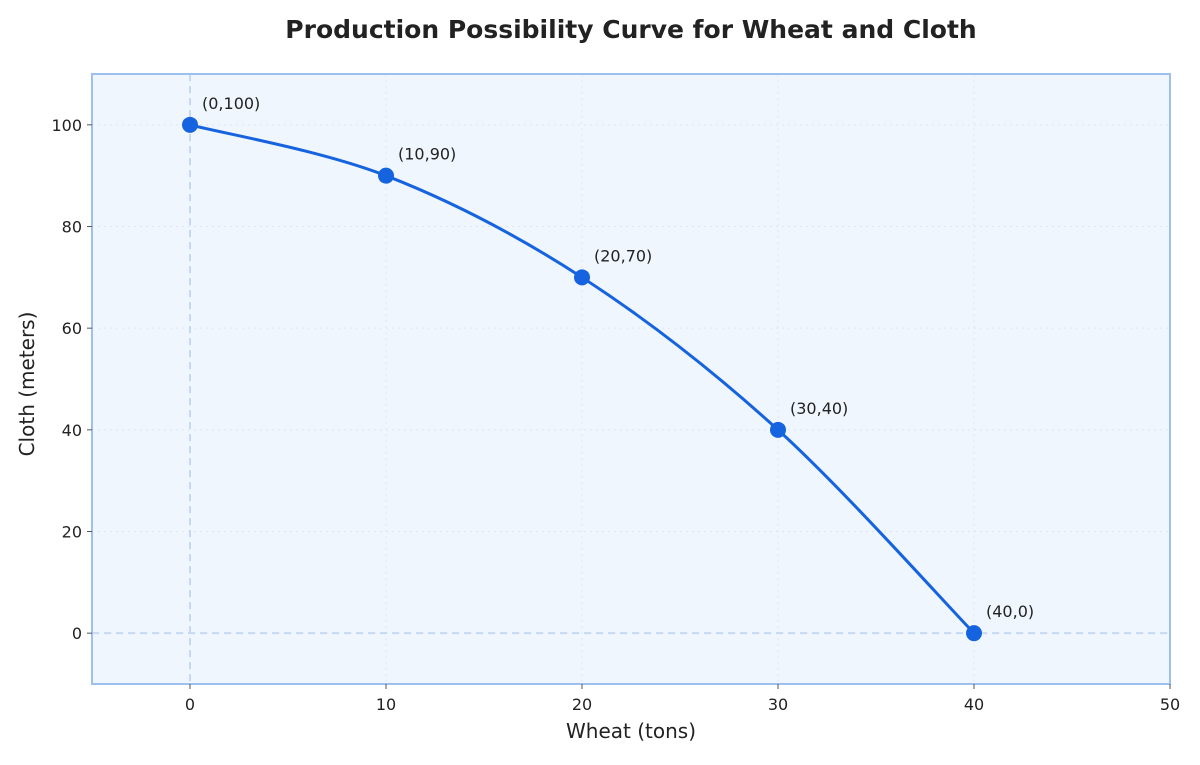 The image size is (1200, 765). What do you see at coordinates (72, 532) in the screenshot?
I see `y-tick-label: 20` at bounding box center [72, 532].